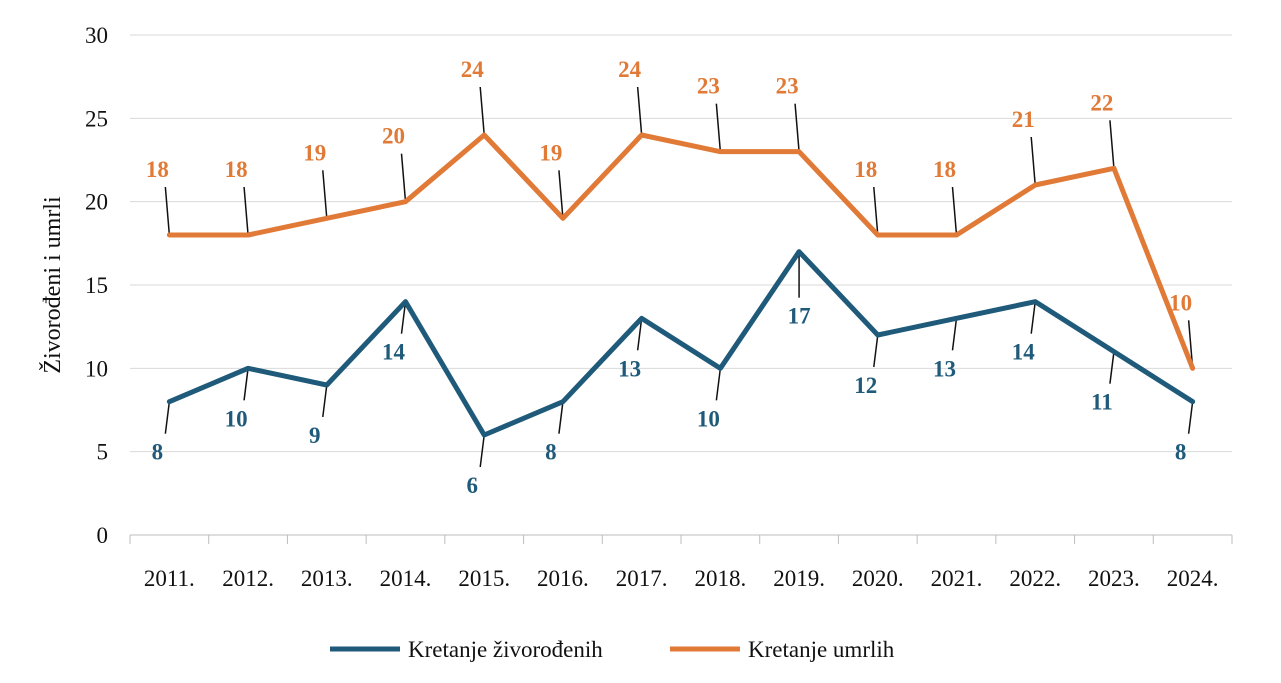  Describe the element at coordinates (720, 578) in the screenshot. I see `x-tick-label: 2018.` at that location.